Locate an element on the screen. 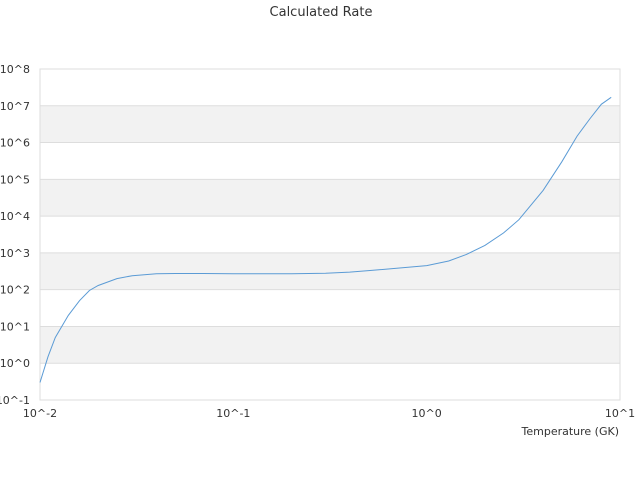 Image resolution: width=640 pixels, height=480 pixels. y-tick-label: 10^3 is located at coordinates (15, 253).